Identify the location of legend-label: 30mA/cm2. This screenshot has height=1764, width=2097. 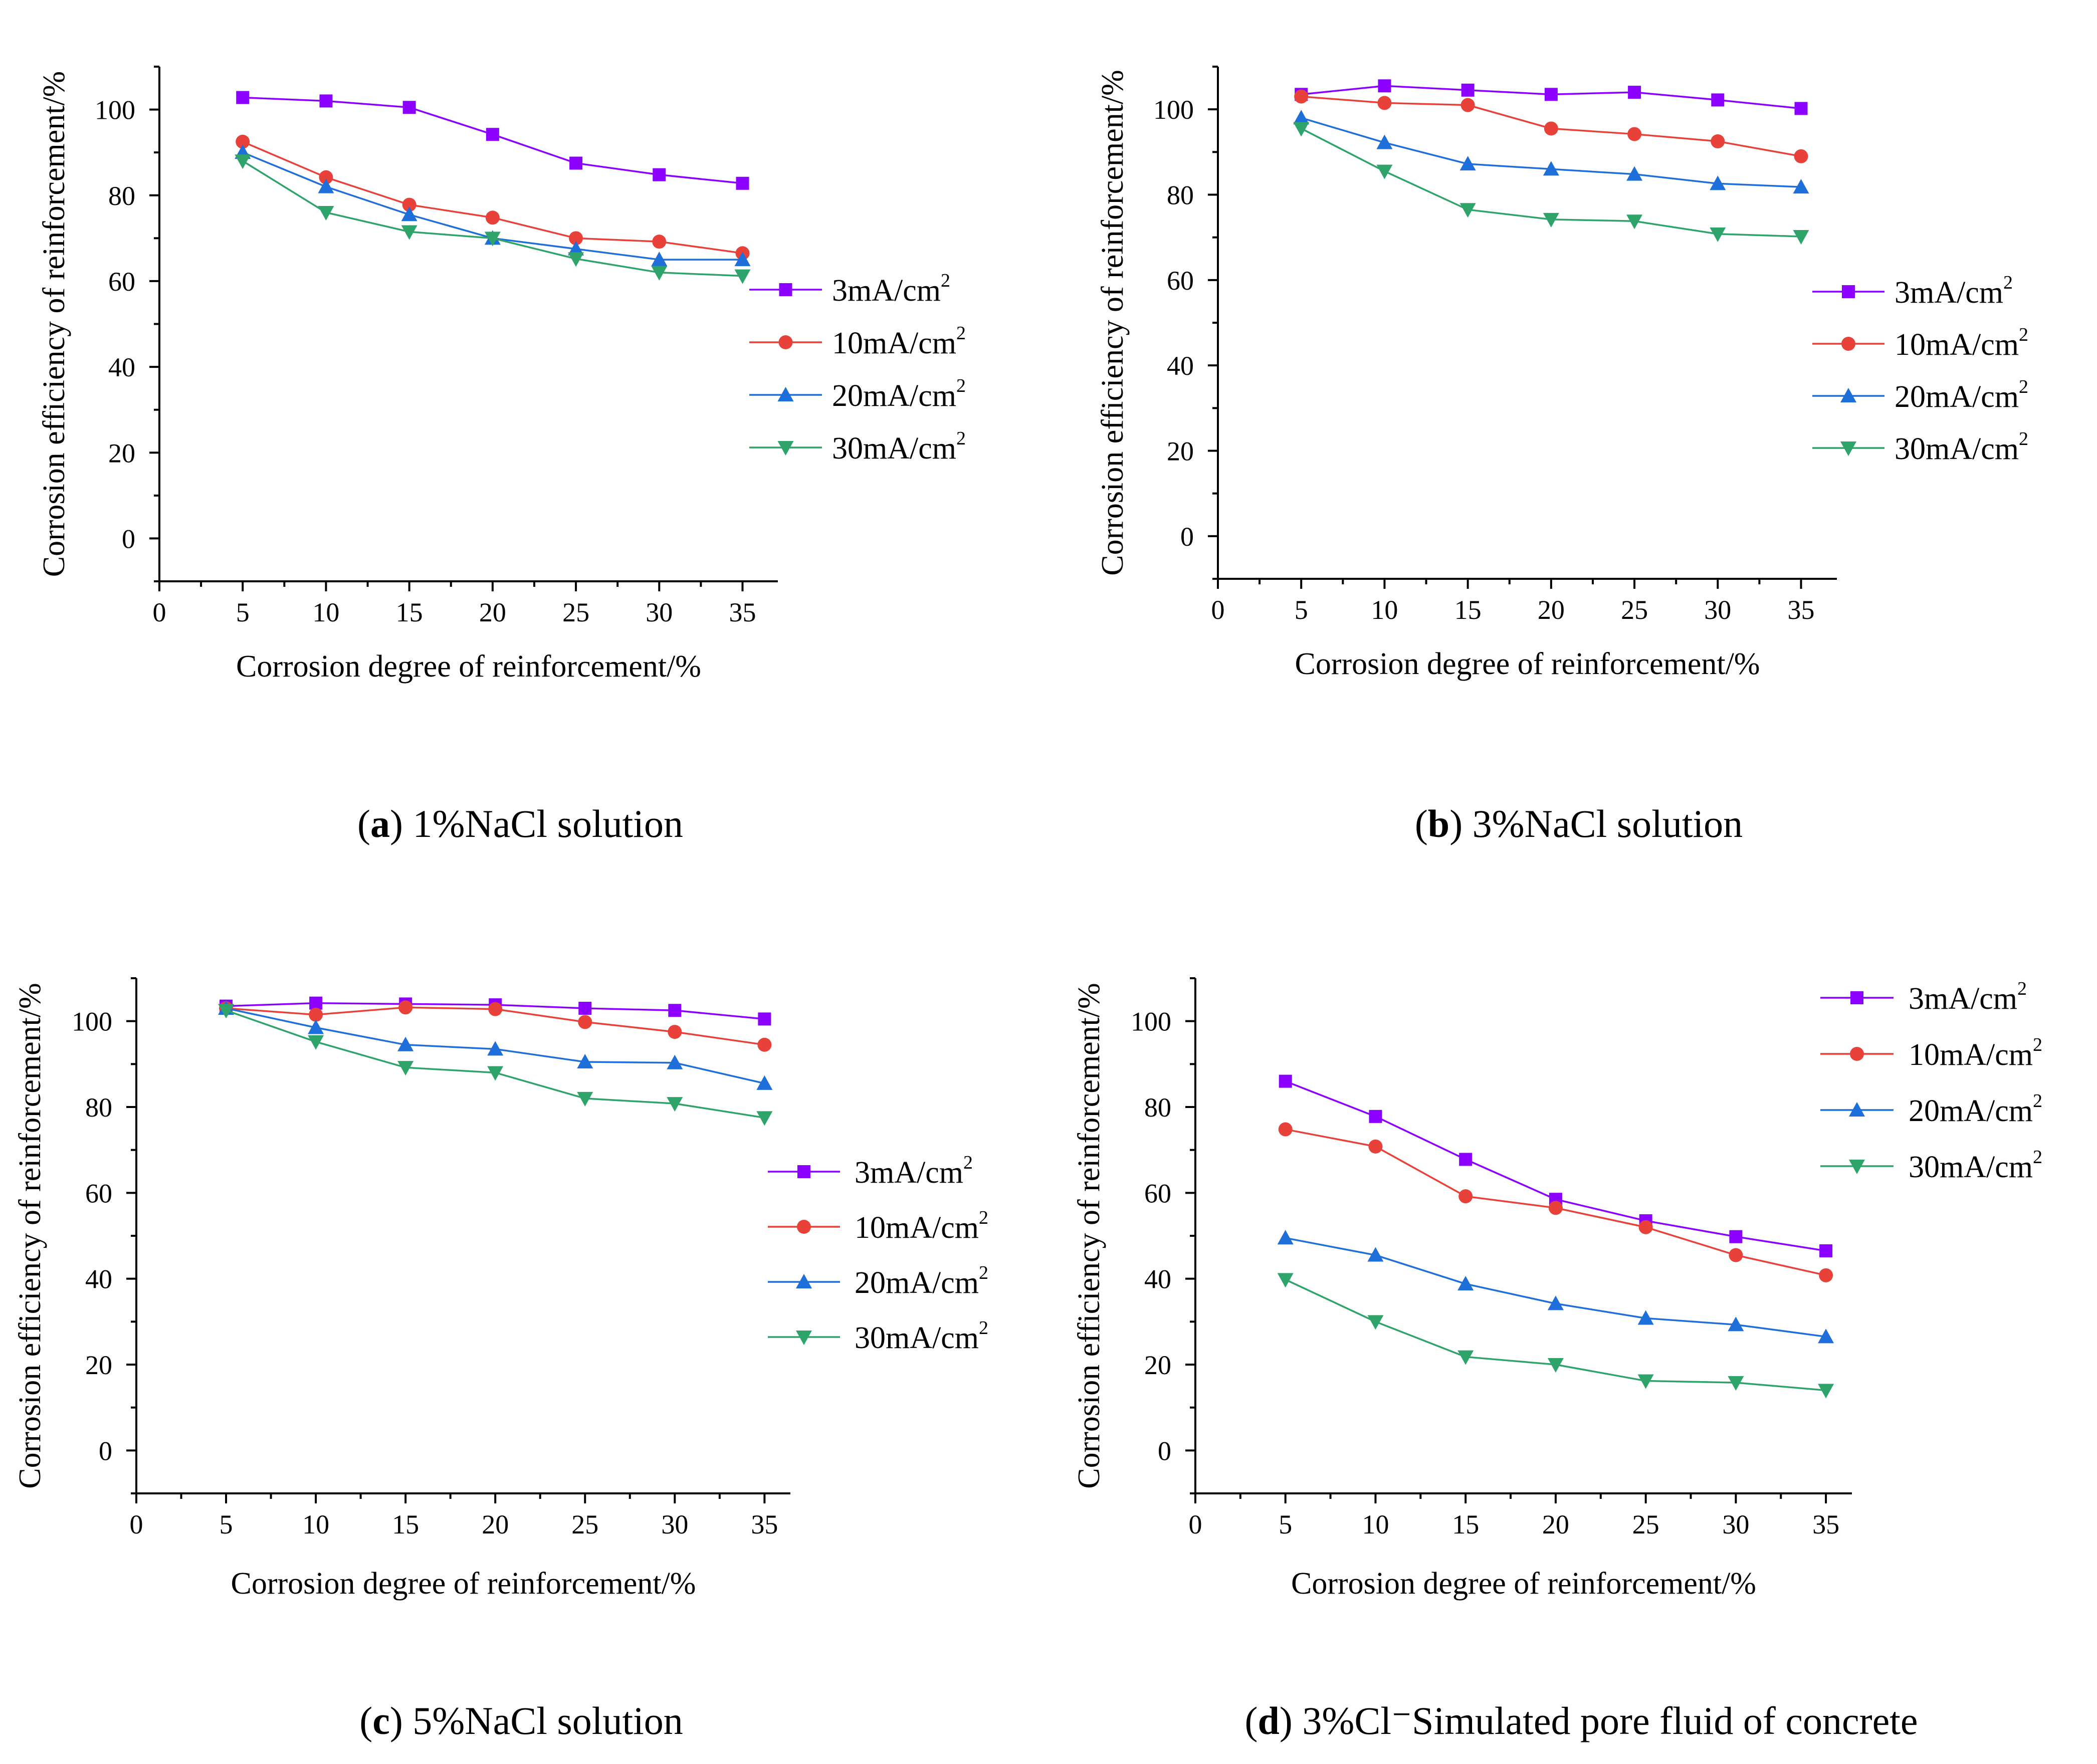
(899, 447).